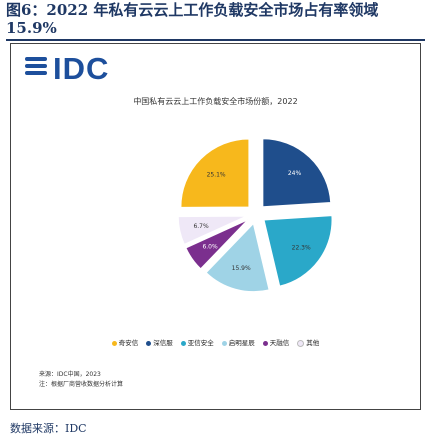 The height and width of the screenshot is (441, 431). I want to click on legend-item-5: 其他, so click(308, 342).